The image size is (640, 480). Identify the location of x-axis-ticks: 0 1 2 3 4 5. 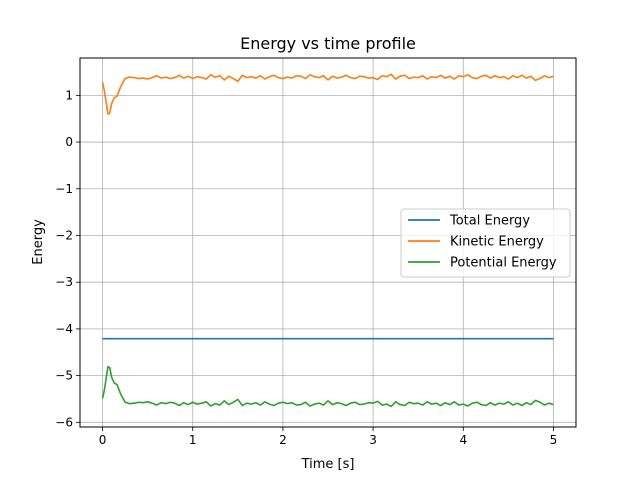
(328, 437).